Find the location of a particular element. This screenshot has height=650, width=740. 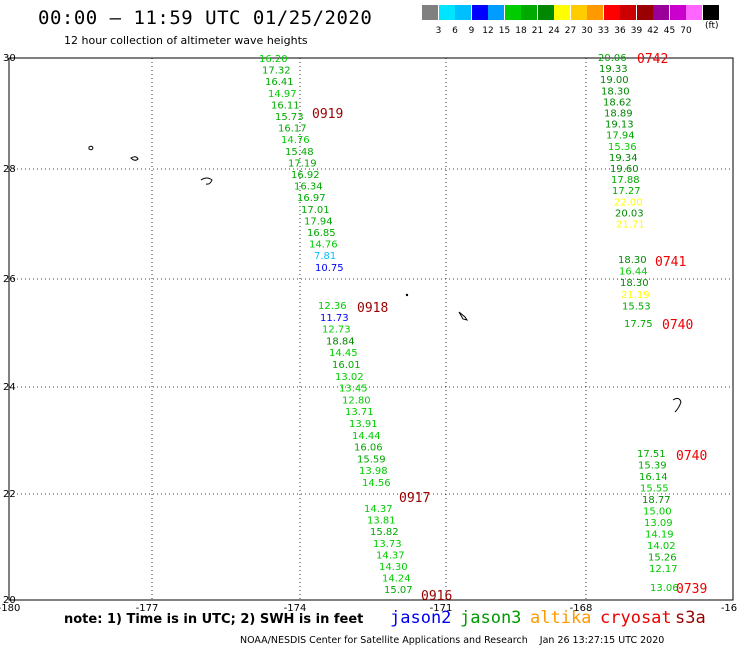

swh-value-label: 17.27 is located at coordinates (626, 191).